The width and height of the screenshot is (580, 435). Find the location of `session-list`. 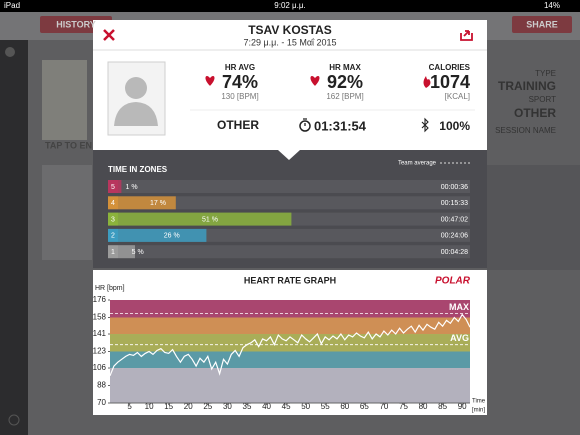

session-list is located at coordinates (533, 217).